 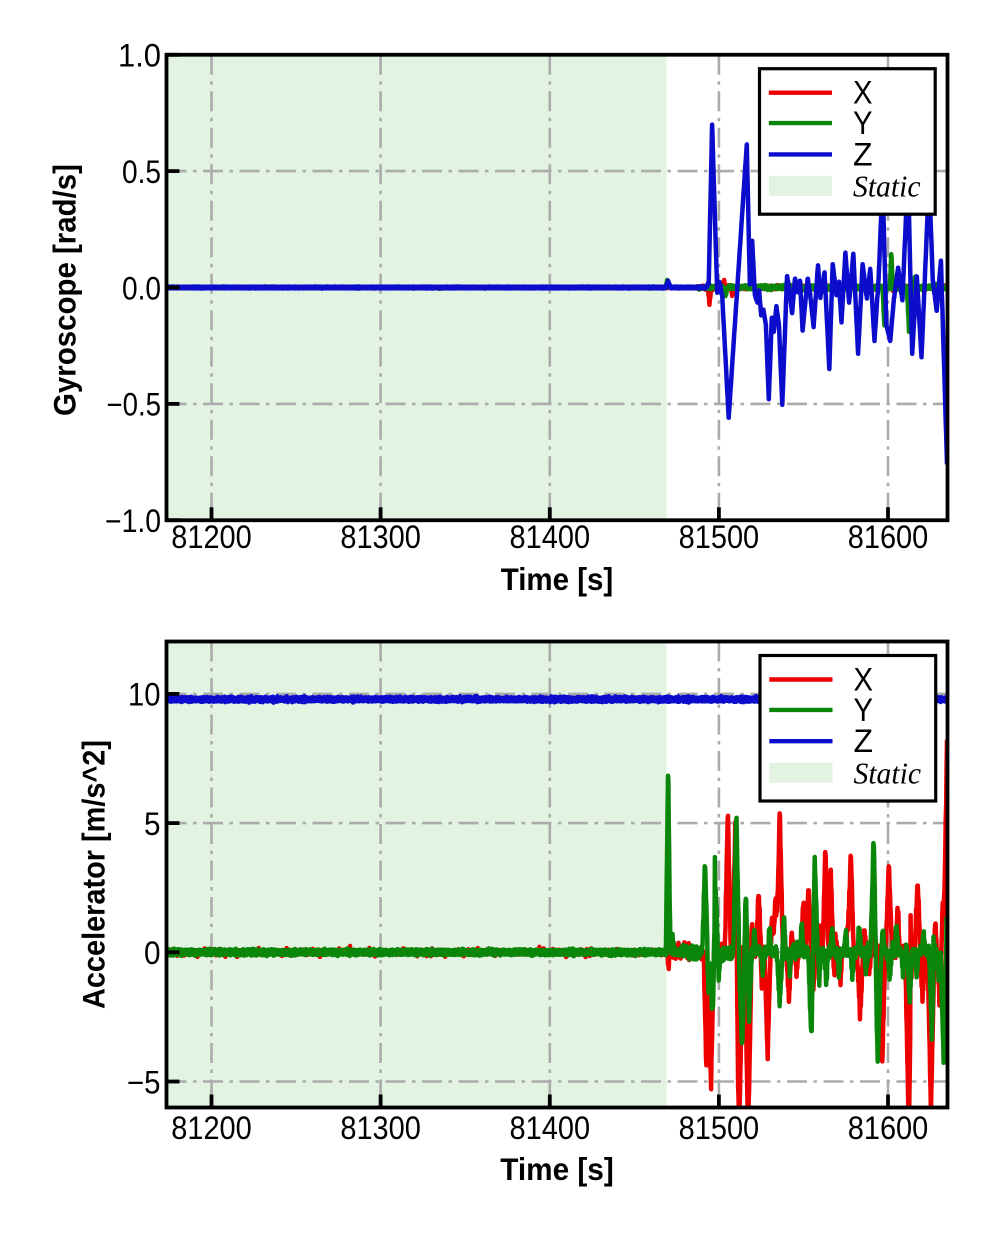 What do you see at coordinates (133, 521) in the screenshot?
I see `svg-text: −1.0` at bounding box center [133, 521].